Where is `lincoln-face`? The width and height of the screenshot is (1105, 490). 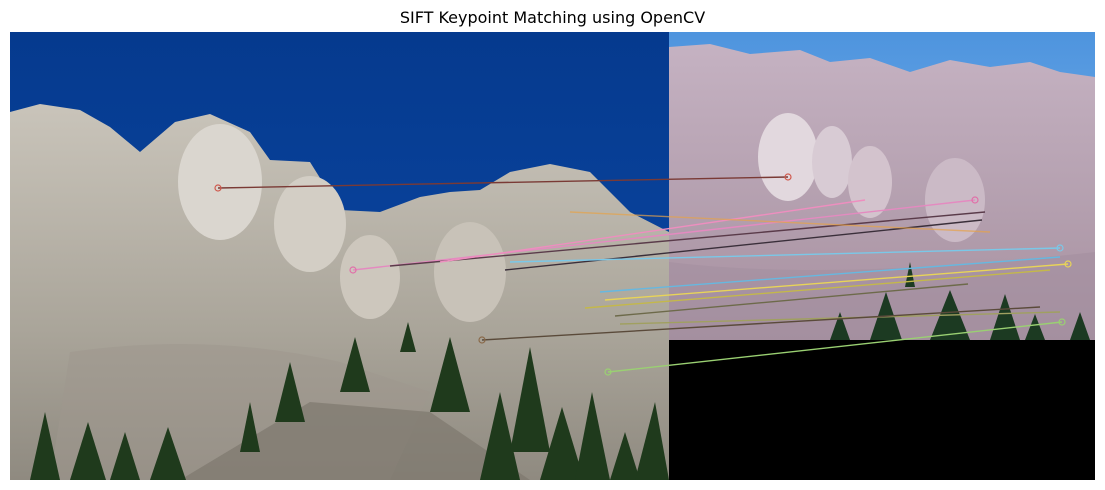
lincoln-face is located at coordinates (470, 272).